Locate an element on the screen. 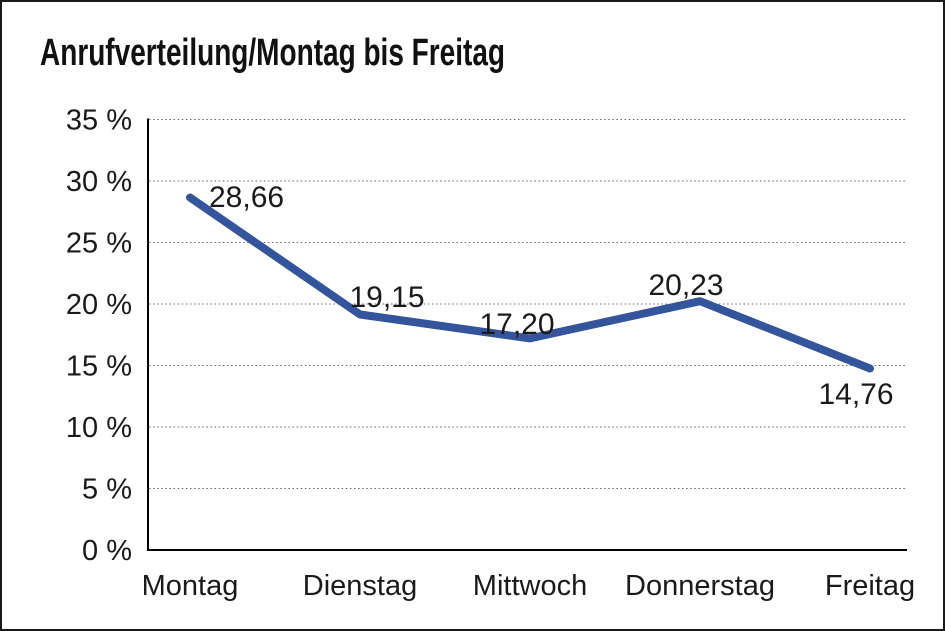 Image resolution: width=945 pixels, height=631 pixels. y-tick-label: 5 % is located at coordinates (107, 490).